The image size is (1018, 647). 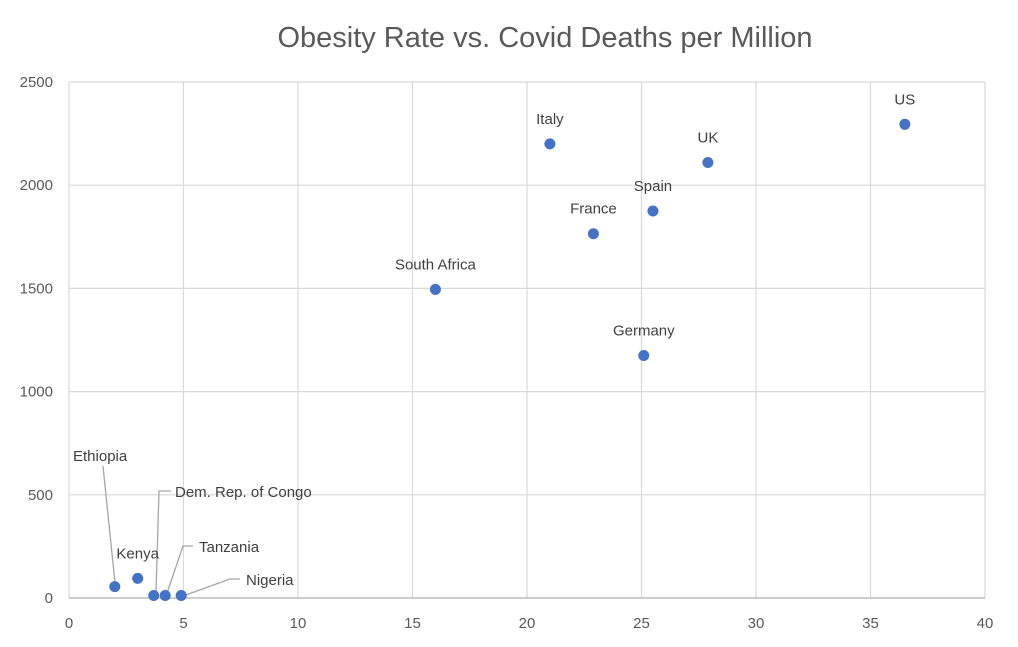 I want to click on x-tick-label: 40, so click(x=985, y=623).